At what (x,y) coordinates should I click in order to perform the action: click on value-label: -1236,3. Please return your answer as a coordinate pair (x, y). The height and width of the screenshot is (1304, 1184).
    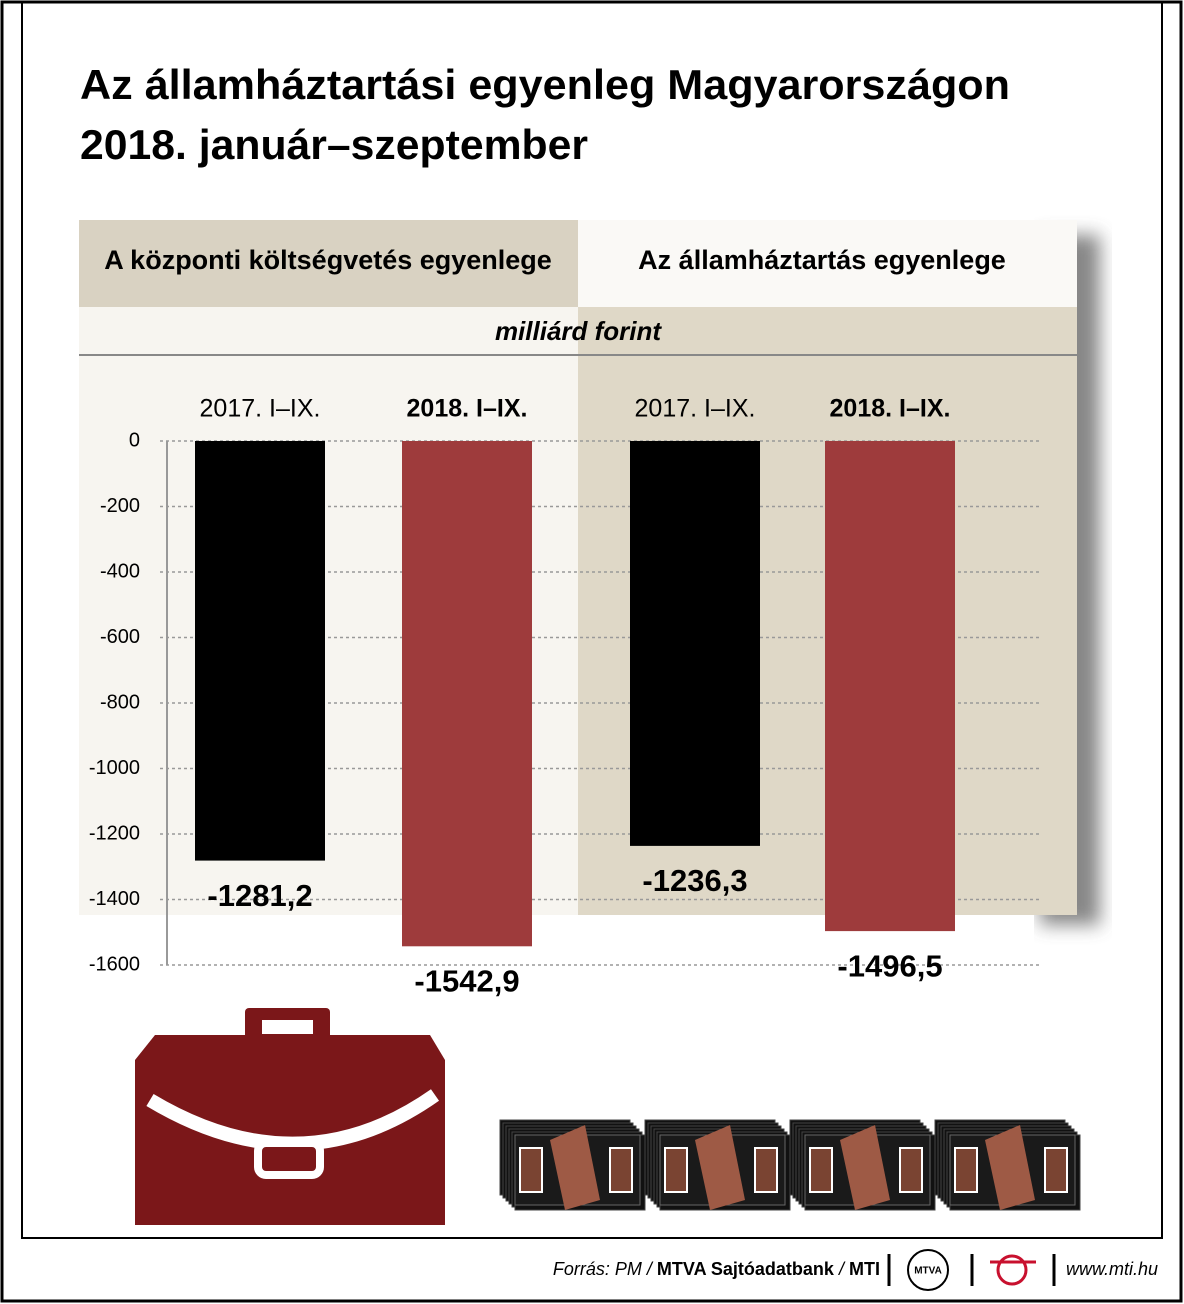
    Looking at the image, I should click on (694, 880).